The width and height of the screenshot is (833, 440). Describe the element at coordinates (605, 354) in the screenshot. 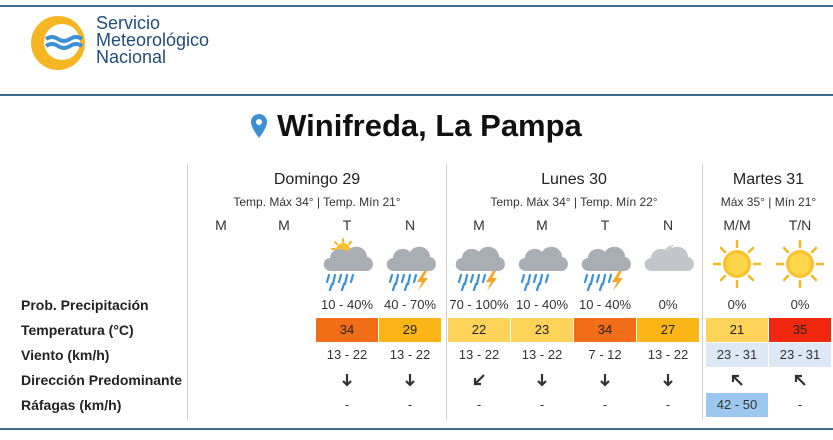

I see `wind-cell: 7 - 12` at that location.